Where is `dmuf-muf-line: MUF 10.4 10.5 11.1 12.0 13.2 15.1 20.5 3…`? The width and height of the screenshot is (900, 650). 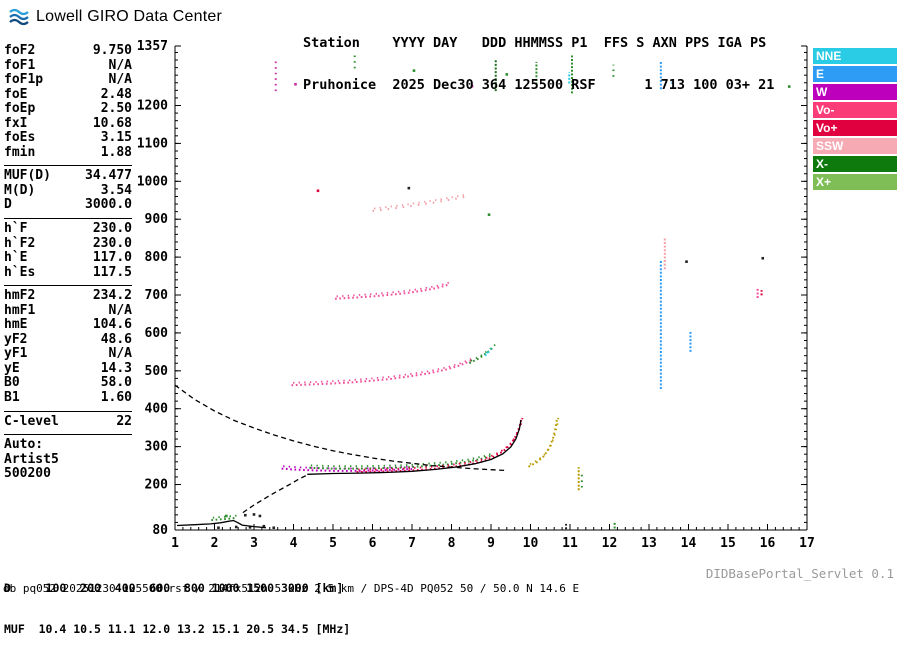 dmuf-muf-line: MUF 10.4 10.5 11.1 12.0 13.2 15.1 20.5 3… is located at coordinates (177, 628).